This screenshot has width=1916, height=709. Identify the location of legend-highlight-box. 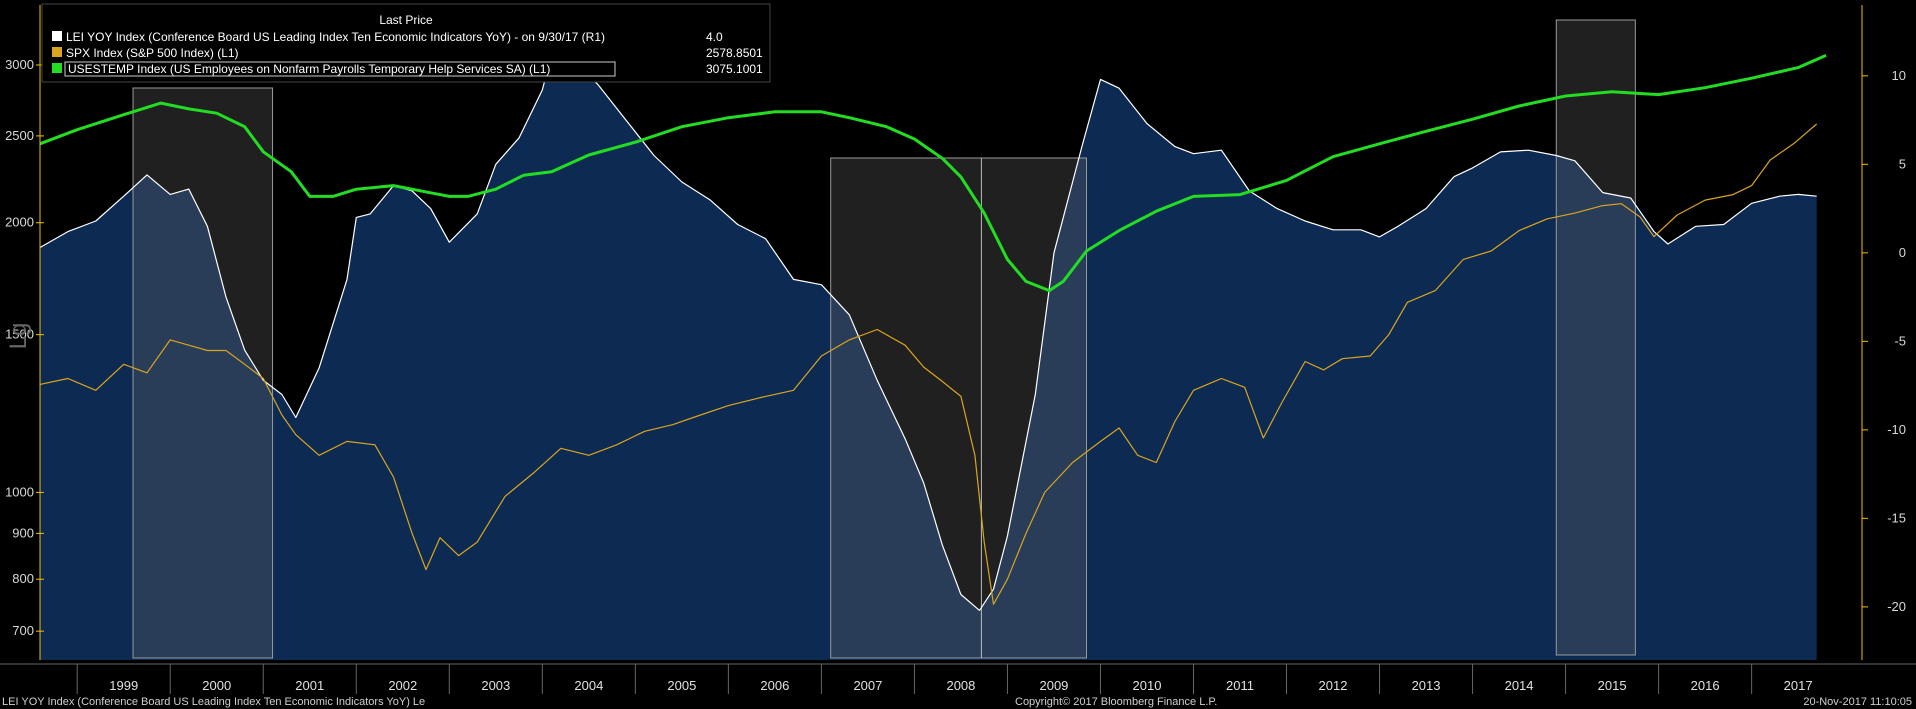
(340, 69).